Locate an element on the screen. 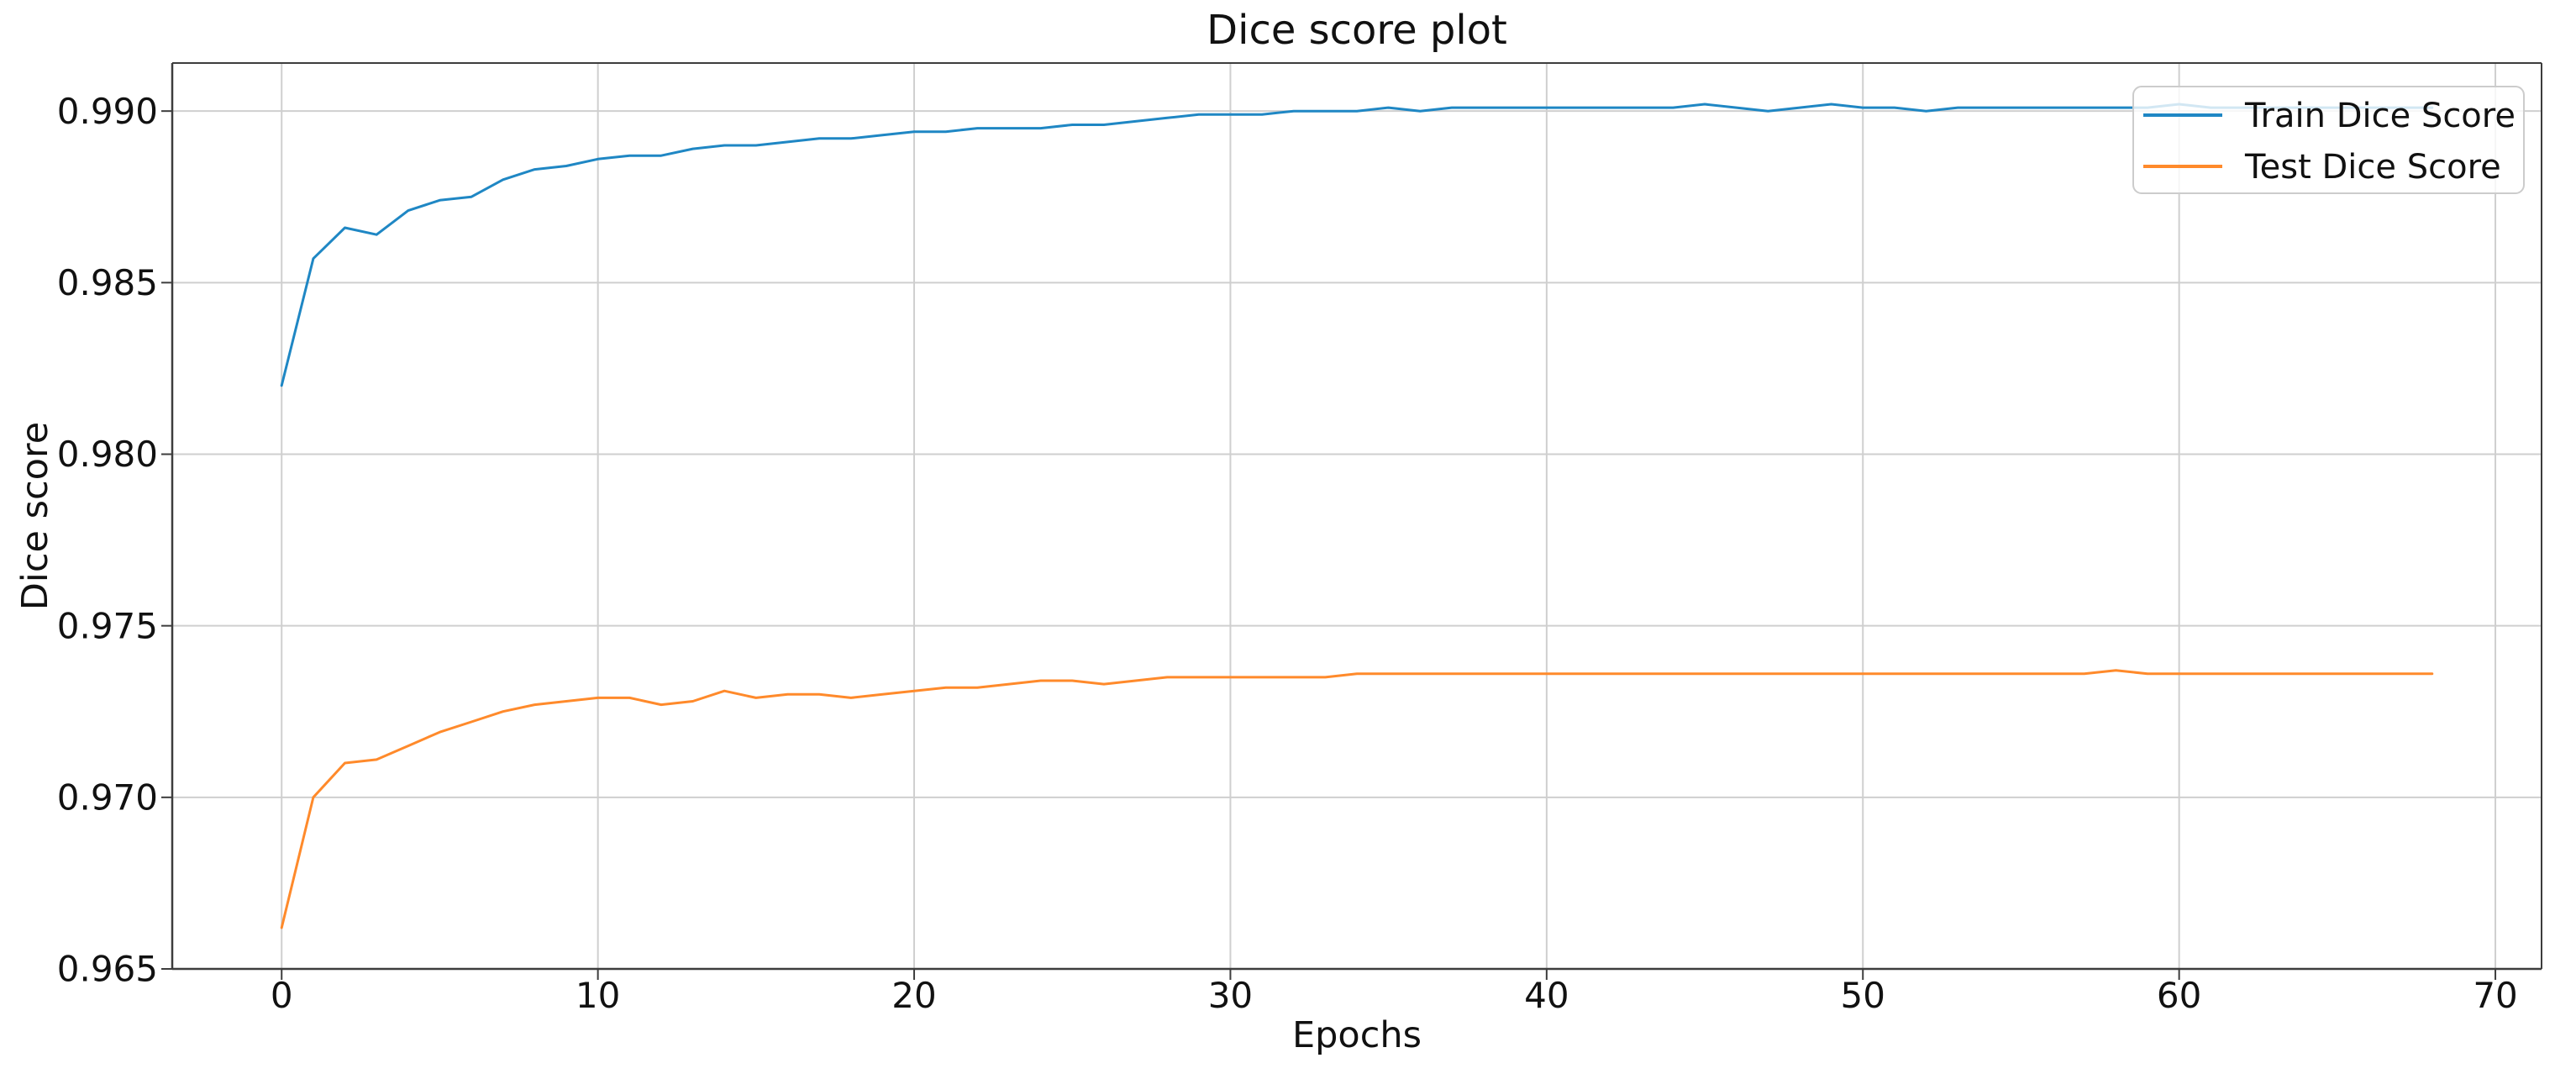  chart-title: Dice score plot is located at coordinates (1357, 30).